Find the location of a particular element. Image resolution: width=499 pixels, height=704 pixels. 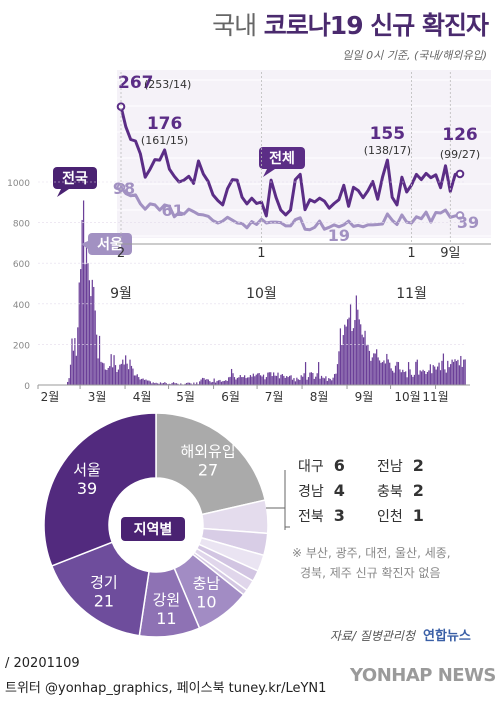

donut-slice-label: 충남 is located at coordinates (207, 584).